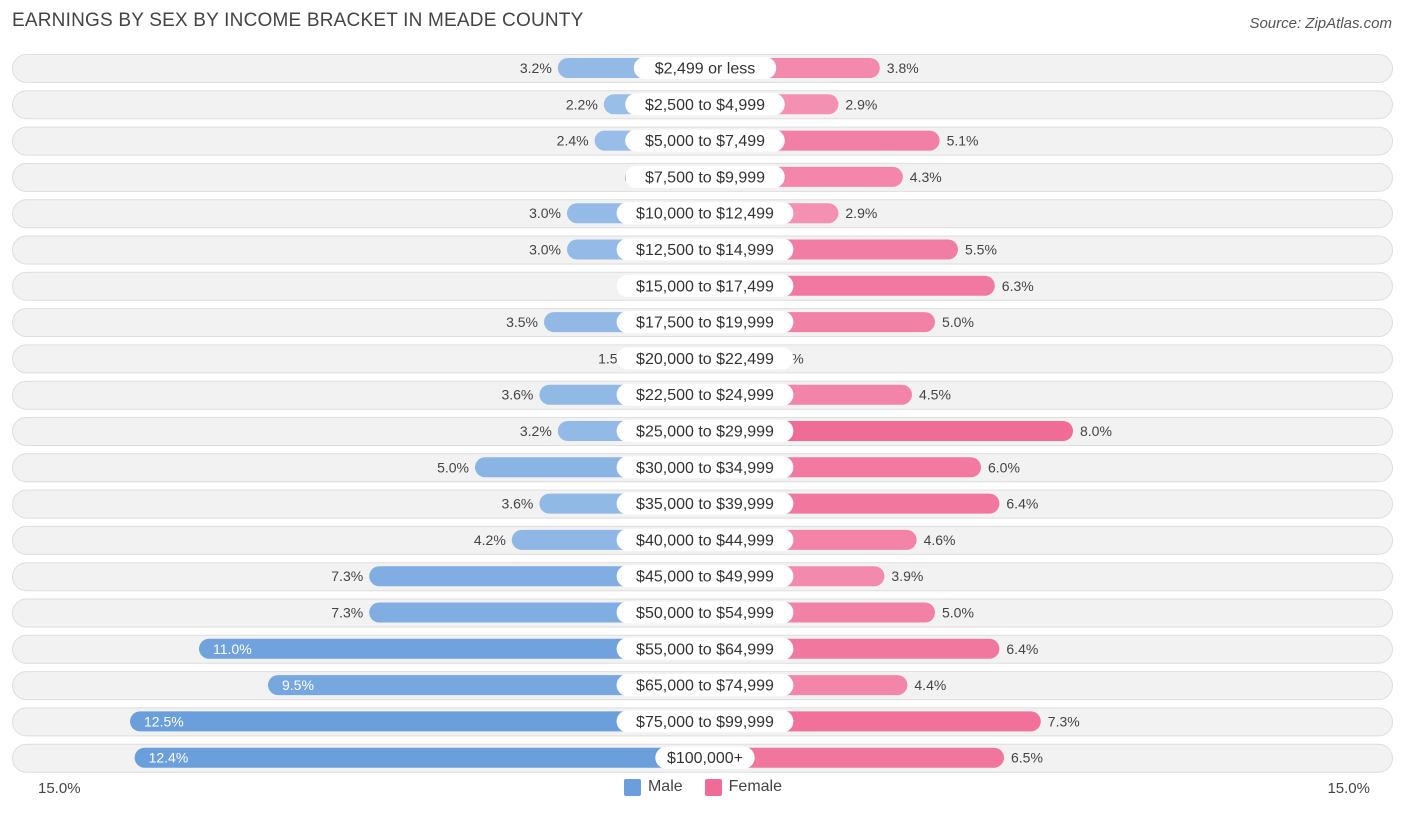  Describe the element at coordinates (1348, 788) in the screenshot. I see `axis-right-label: 15.0%` at that location.